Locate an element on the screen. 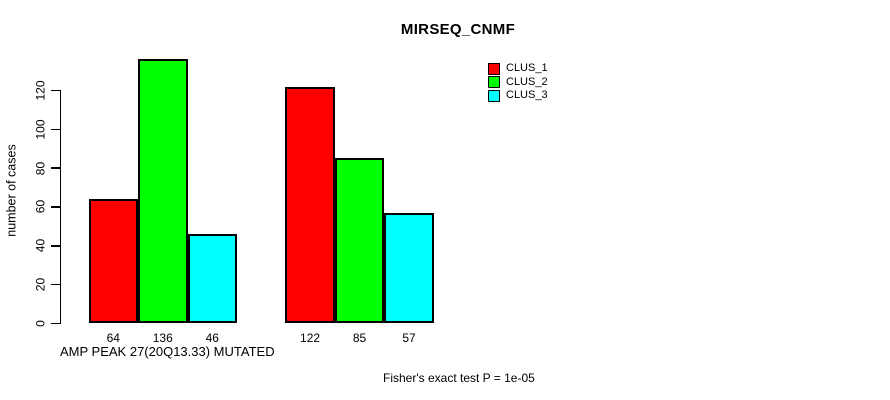 The image size is (890, 400). chart-title: MIRSEQ_CNMF is located at coordinates (458, 29).